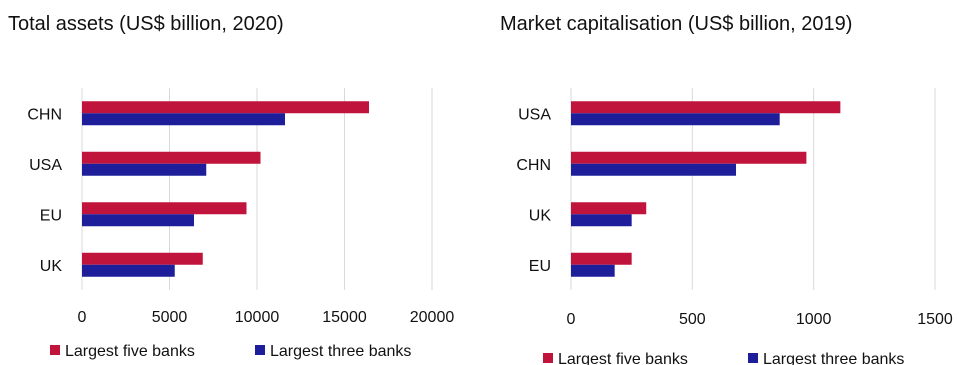  Describe the element at coordinates (432, 317) in the screenshot. I see `x-tick-label: 20000` at that location.